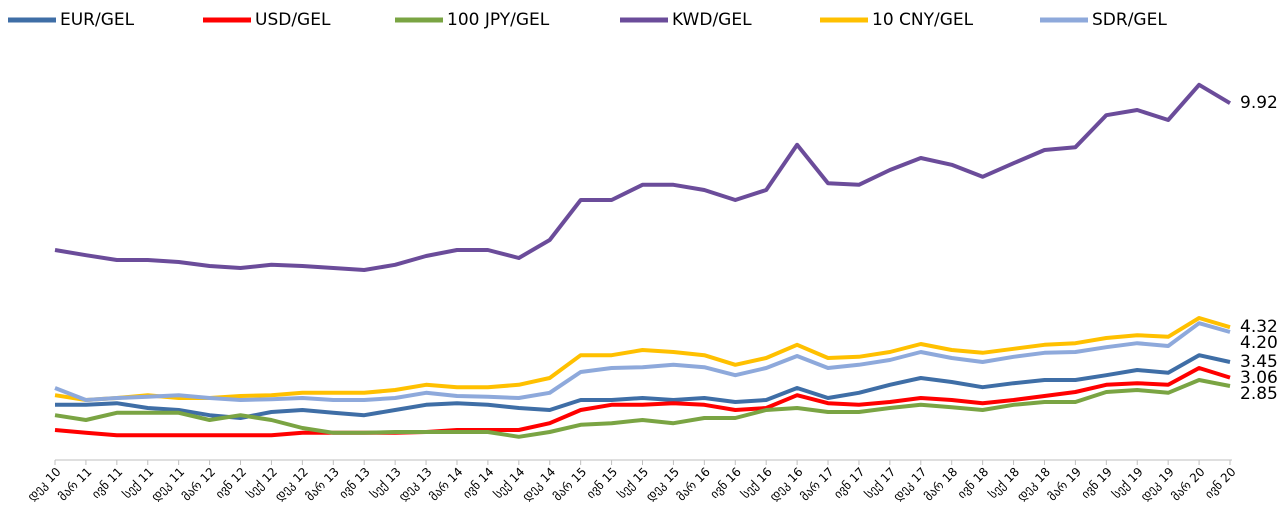 This screenshot has height=521, width=1285. What do you see at coordinates (1259, 362) in the screenshot?
I see `end-value-label: 3.45` at bounding box center [1259, 362].